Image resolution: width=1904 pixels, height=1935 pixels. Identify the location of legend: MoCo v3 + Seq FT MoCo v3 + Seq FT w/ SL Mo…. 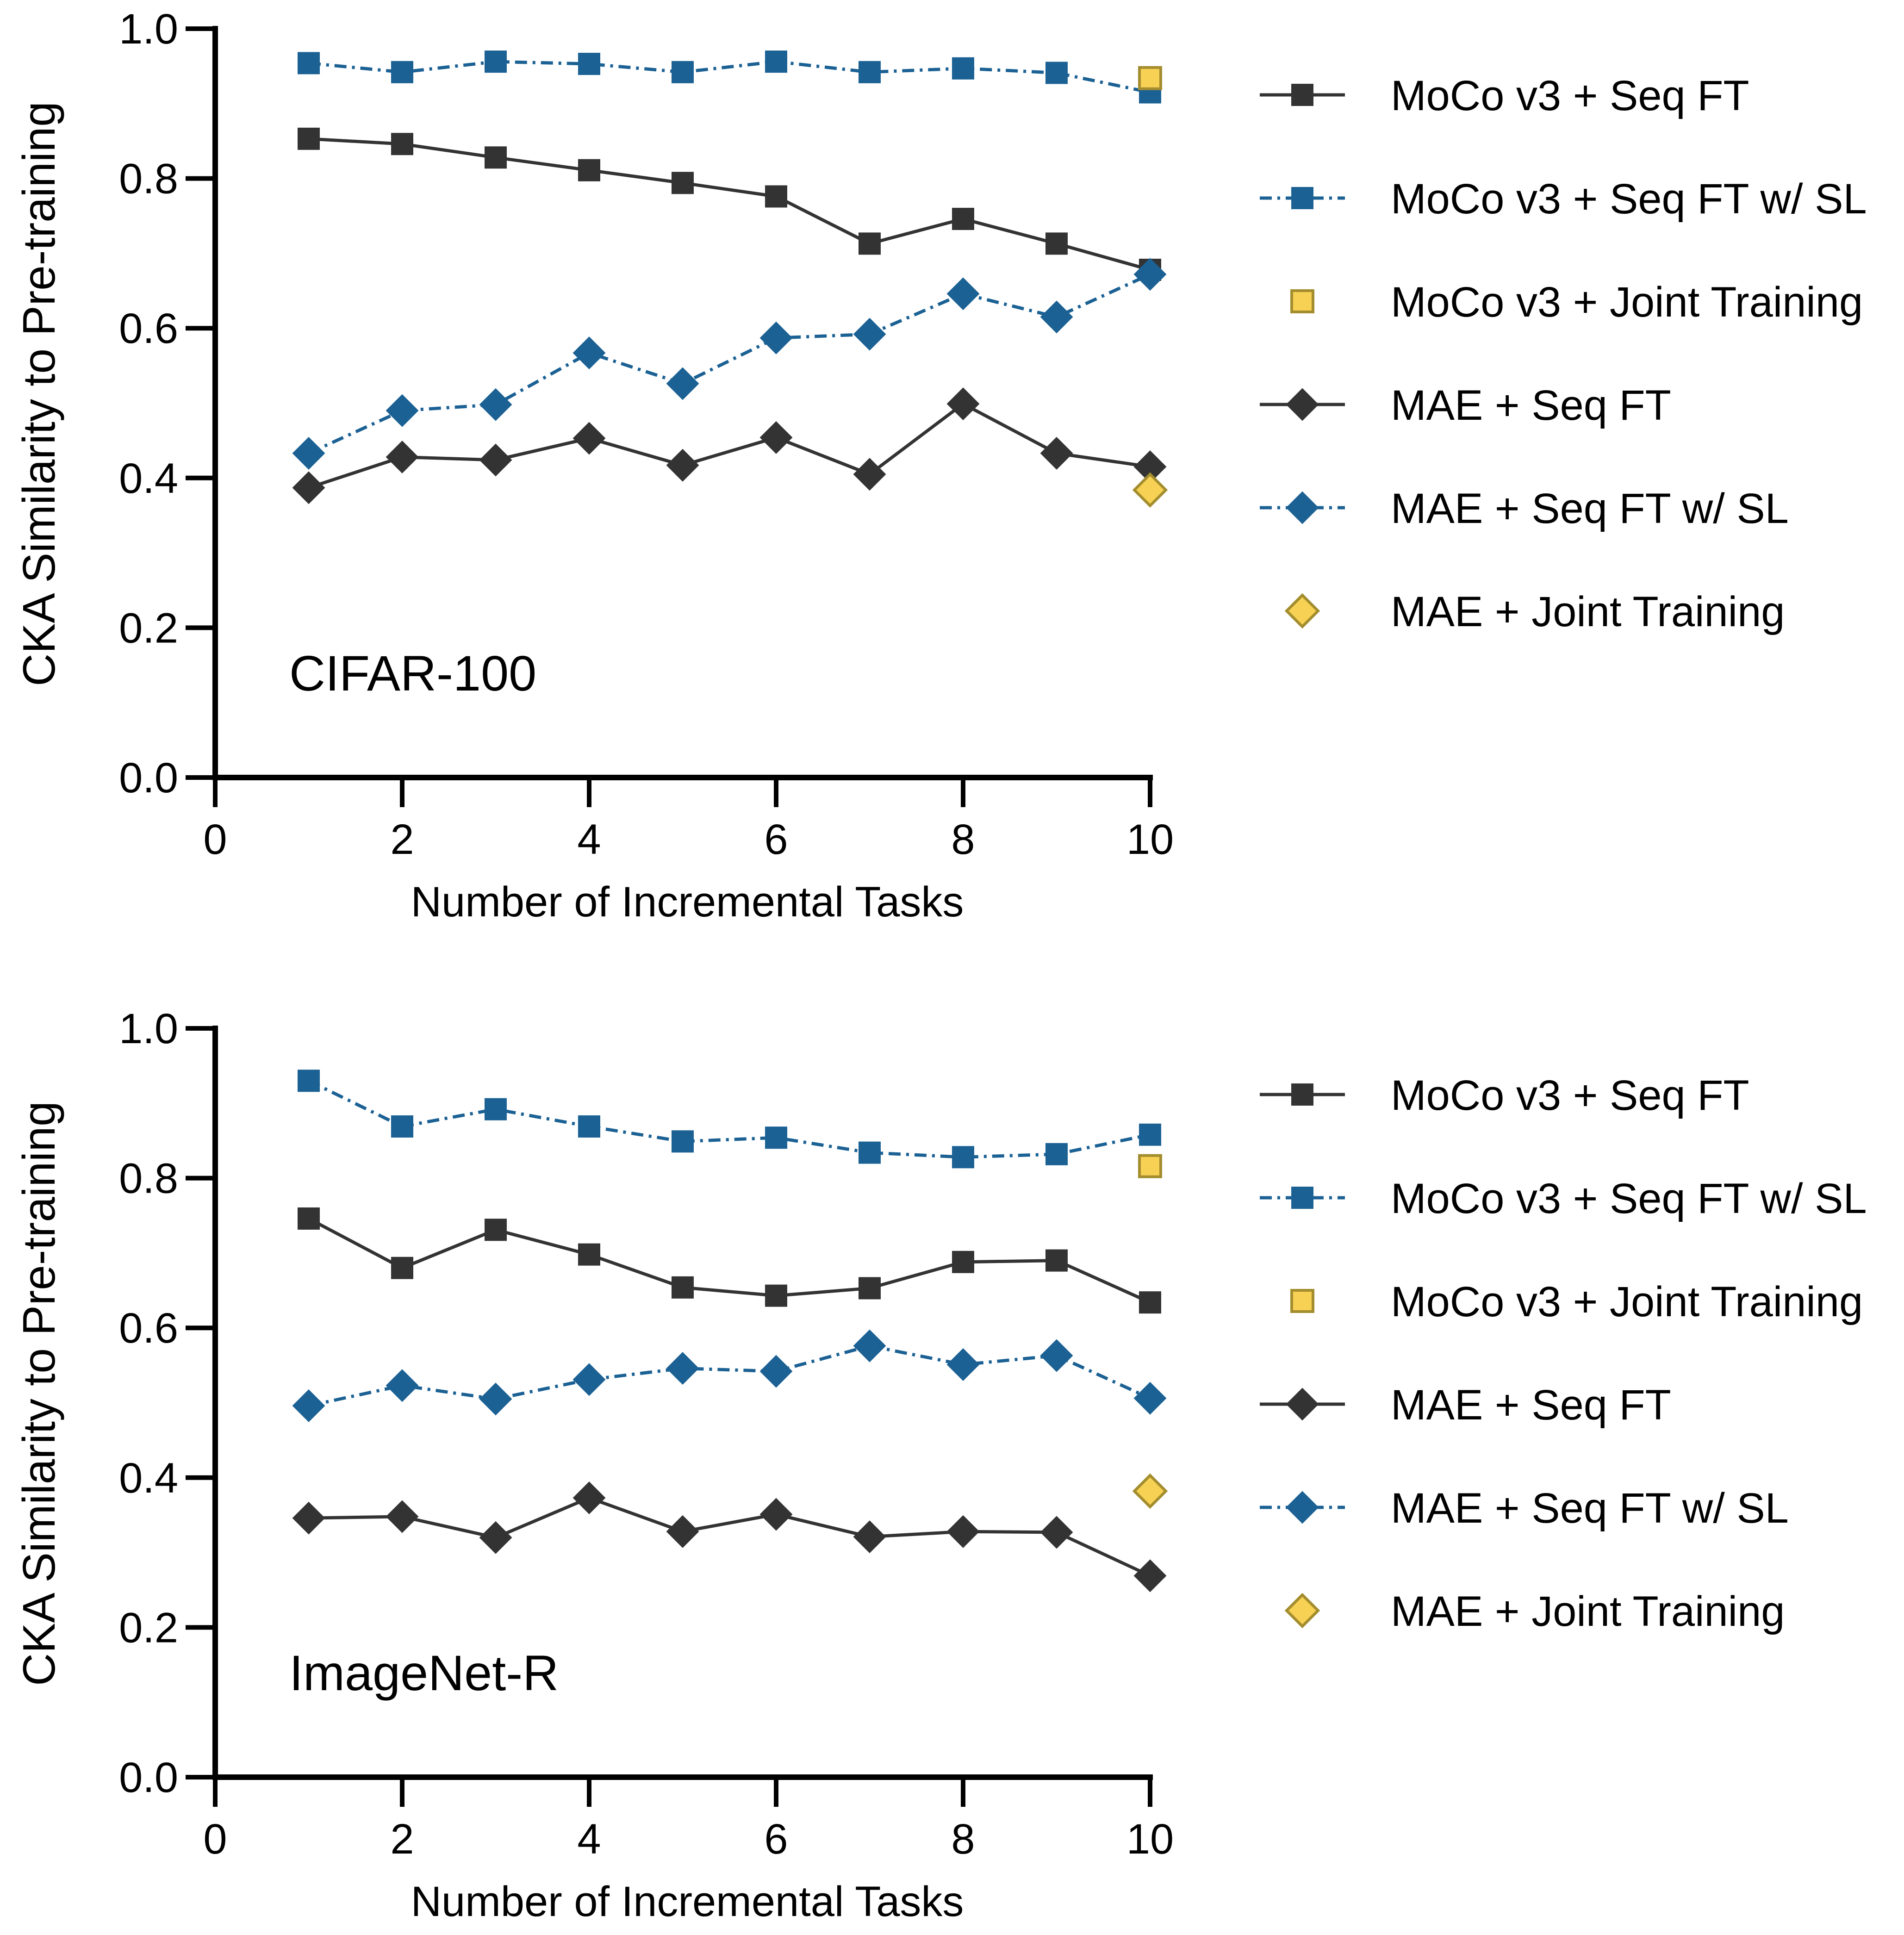
(1563, 353).